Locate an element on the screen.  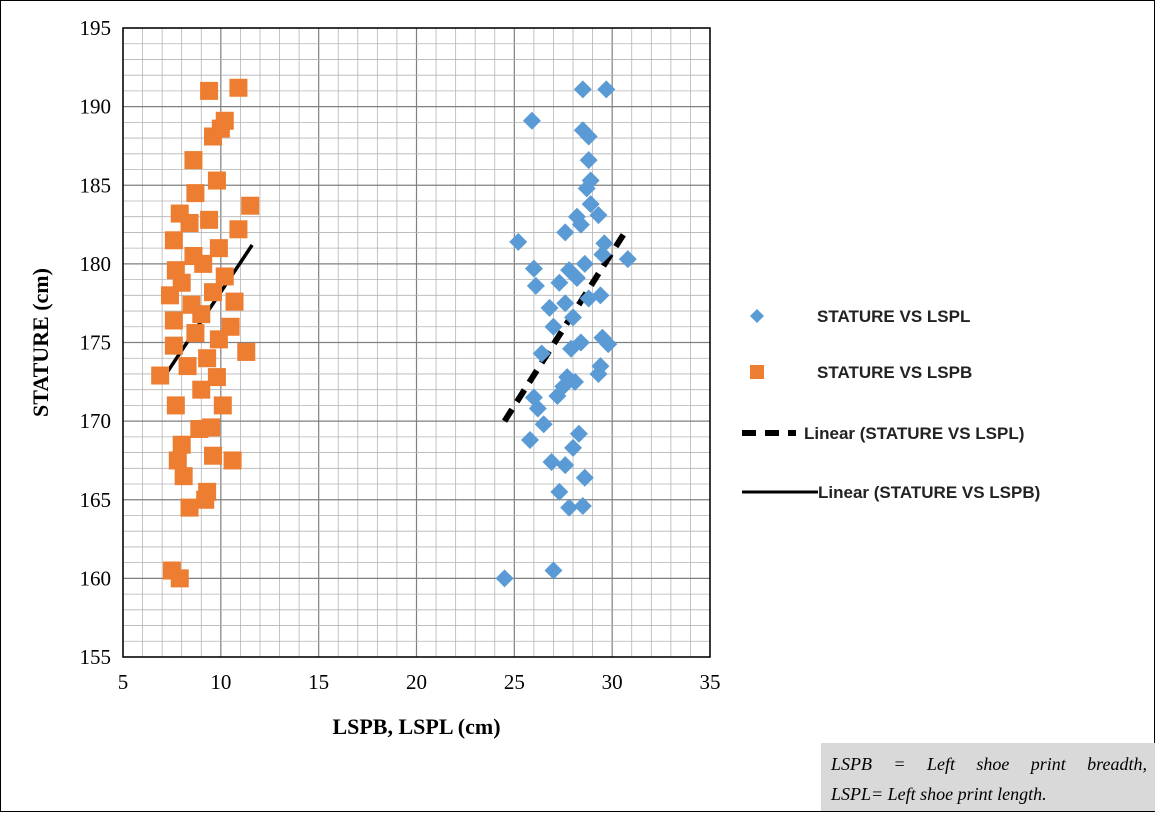
x-tick-label: 10 is located at coordinates (220, 682).